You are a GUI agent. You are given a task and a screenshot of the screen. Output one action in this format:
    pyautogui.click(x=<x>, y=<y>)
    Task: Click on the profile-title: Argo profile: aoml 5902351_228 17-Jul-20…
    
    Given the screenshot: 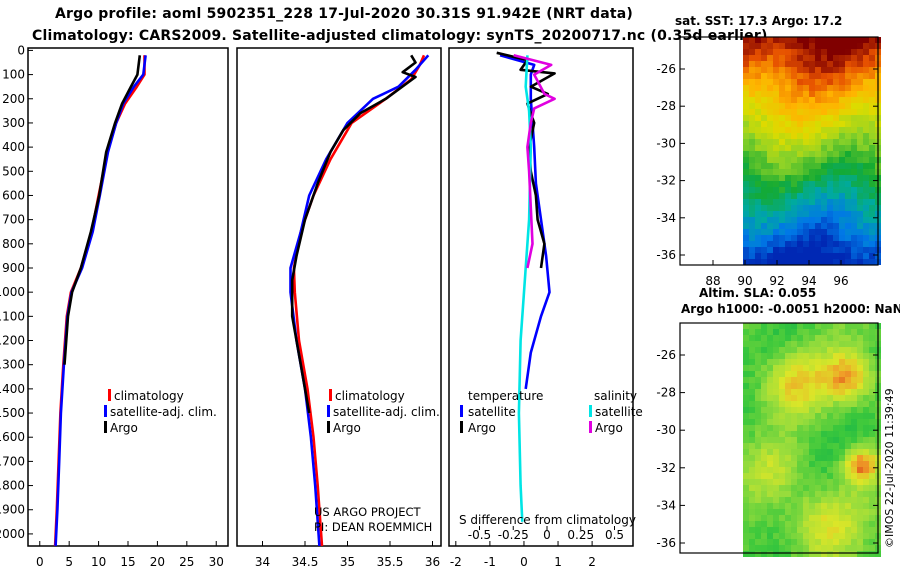 What is the action you would take?
    pyautogui.click(x=344, y=14)
    